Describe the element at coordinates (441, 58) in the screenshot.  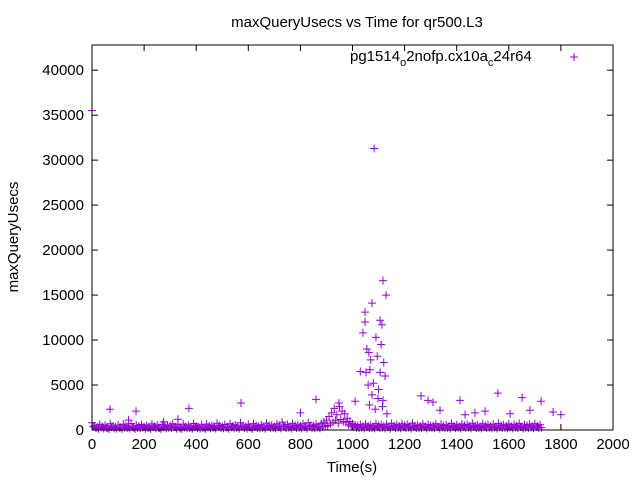
I see `legend-label: pg1514o2nofp.cx10ac24r64` at that location.